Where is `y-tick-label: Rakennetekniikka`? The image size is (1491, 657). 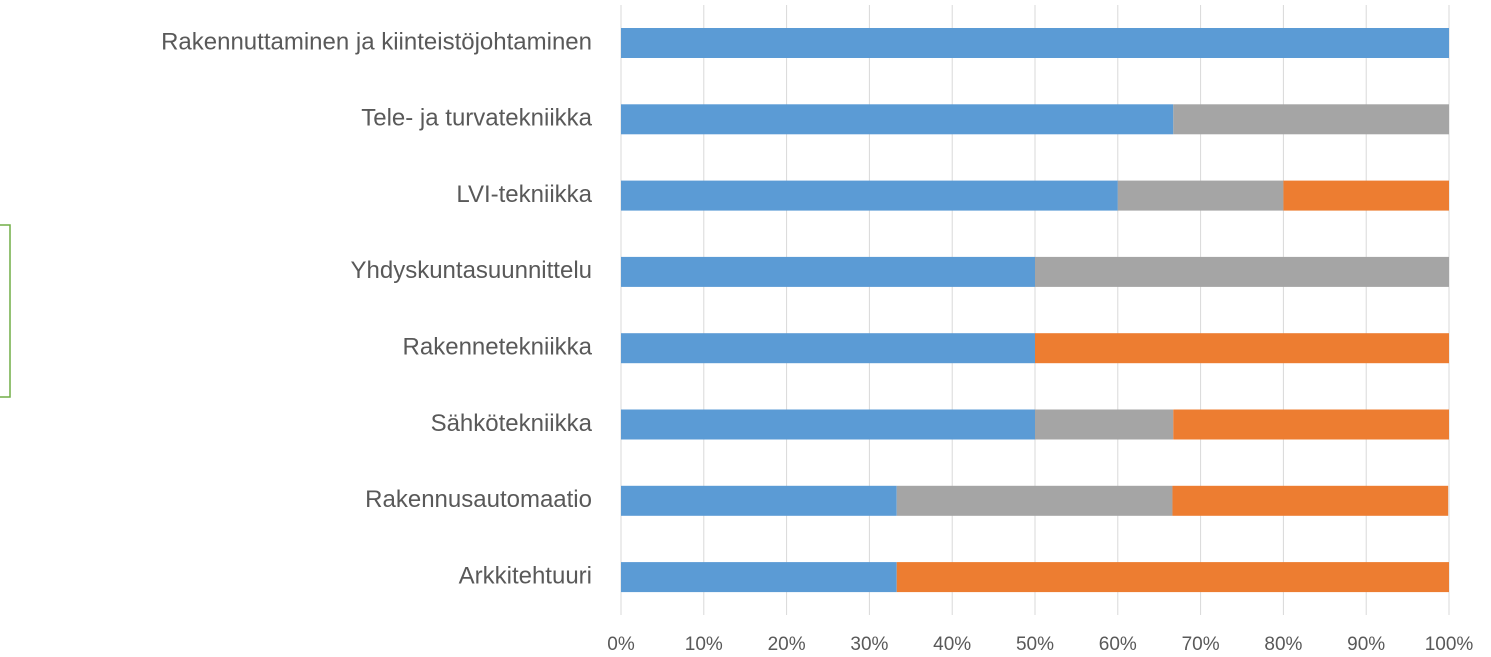 y-tick-label: Rakennetekniikka is located at coordinates (498, 347).